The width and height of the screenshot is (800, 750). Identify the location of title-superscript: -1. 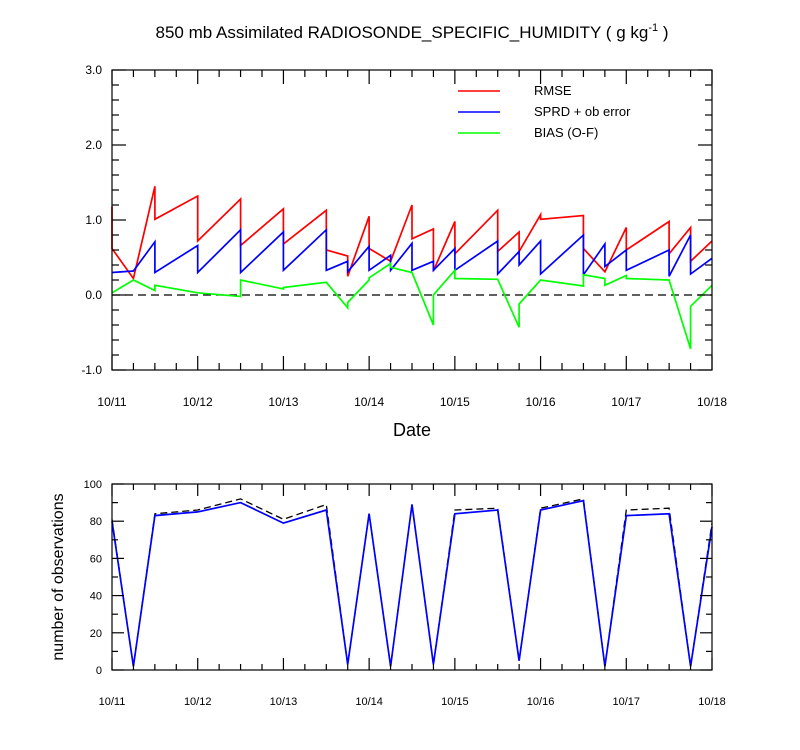
(653, 28).